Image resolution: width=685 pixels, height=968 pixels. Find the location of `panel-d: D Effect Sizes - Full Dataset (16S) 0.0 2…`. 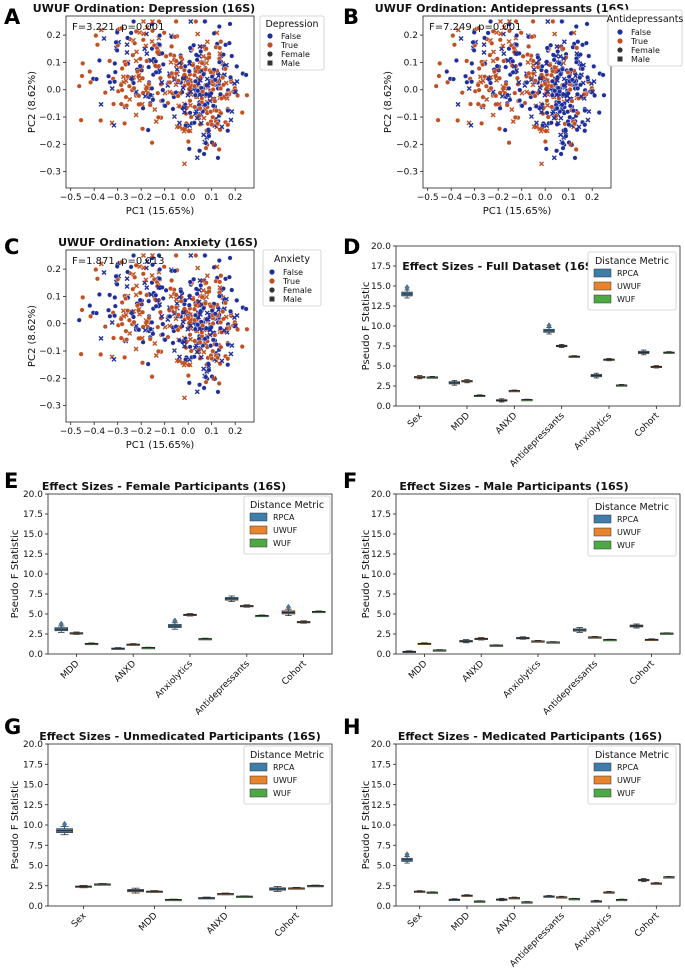

panel-d: D Effect Sizes - Full Dataset (16S) 0.0 2… is located at coordinates (512, 352).